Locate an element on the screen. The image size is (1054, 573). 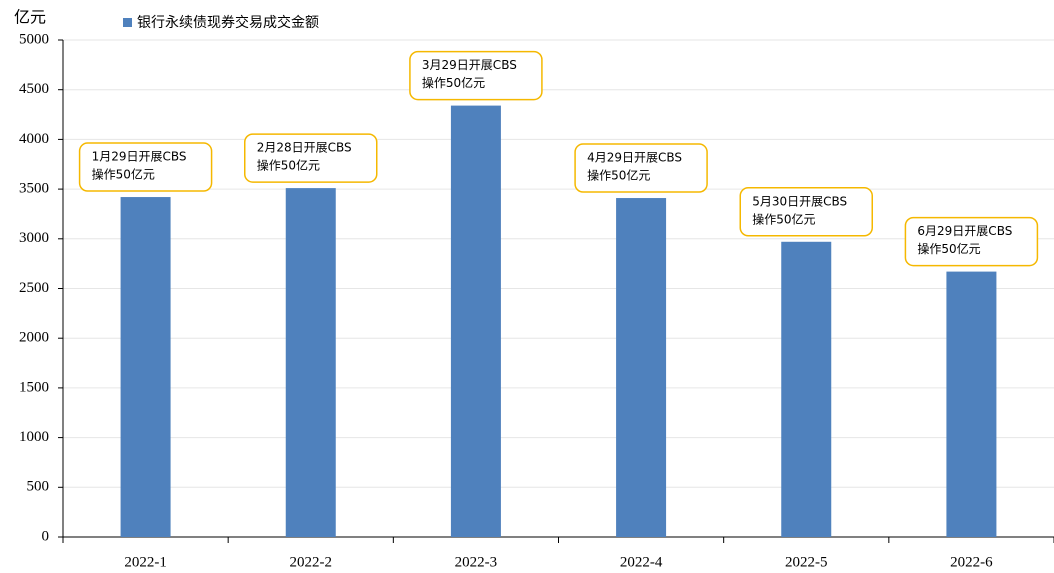
y-tick-label: 3500 is located at coordinates (34, 189).